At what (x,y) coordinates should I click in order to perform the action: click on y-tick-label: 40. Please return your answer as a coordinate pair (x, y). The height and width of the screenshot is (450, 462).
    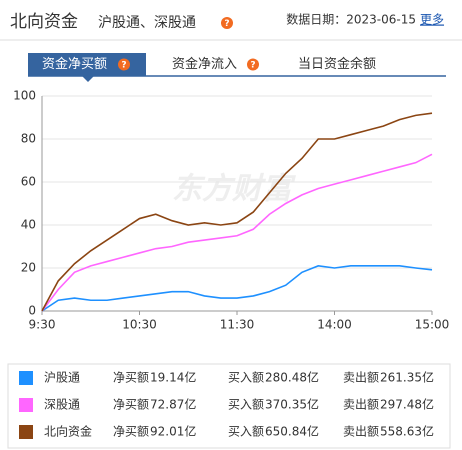
    Looking at the image, I should click on (28, 225).